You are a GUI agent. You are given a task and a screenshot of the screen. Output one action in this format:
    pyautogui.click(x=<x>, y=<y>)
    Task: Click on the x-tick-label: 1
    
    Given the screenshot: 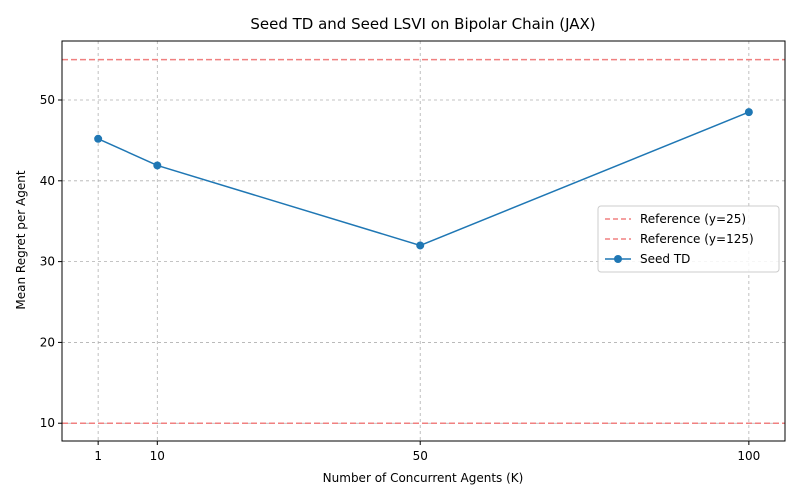 What is the action you would take?
    pyautogui.click(x=98, y=456)
    